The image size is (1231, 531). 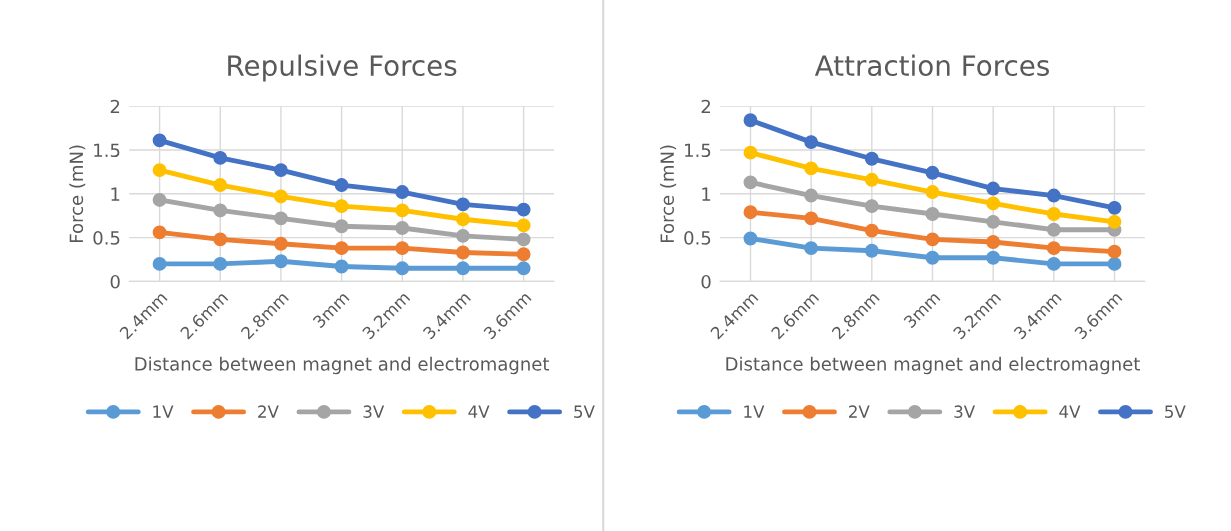 What do you see at coordinates (931, 65) in the screenshot?
I see `chart-title: Attraction Forces` at bounding box center [931, 65].